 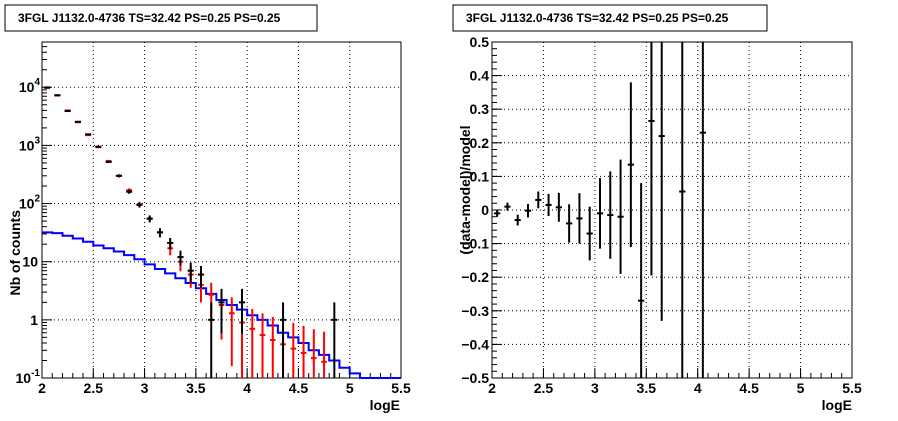 I want to click on y-tick-label: −0.3, so click(x=475, y=311).